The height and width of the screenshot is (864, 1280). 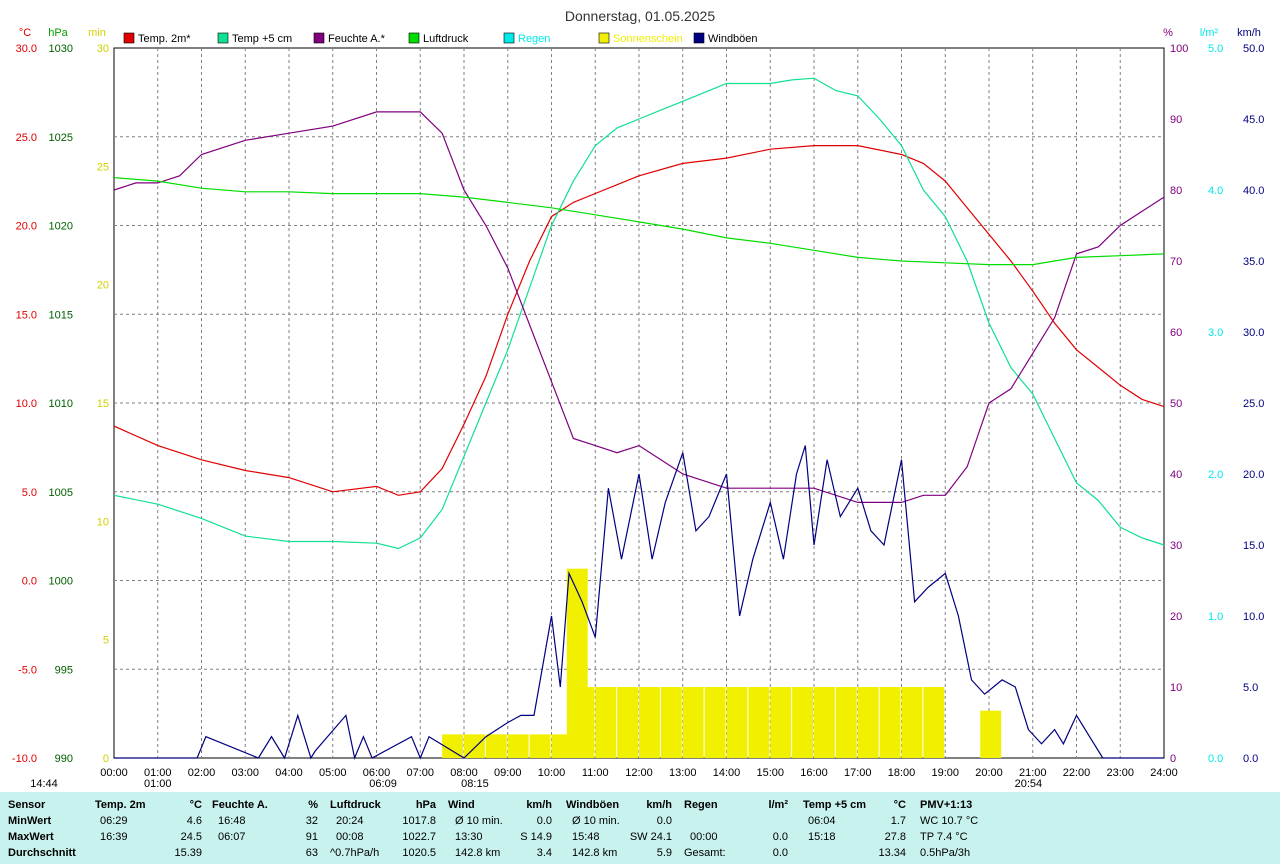 I want to click on stats-header-temp-unit: °C, so click(x=195, y=805).